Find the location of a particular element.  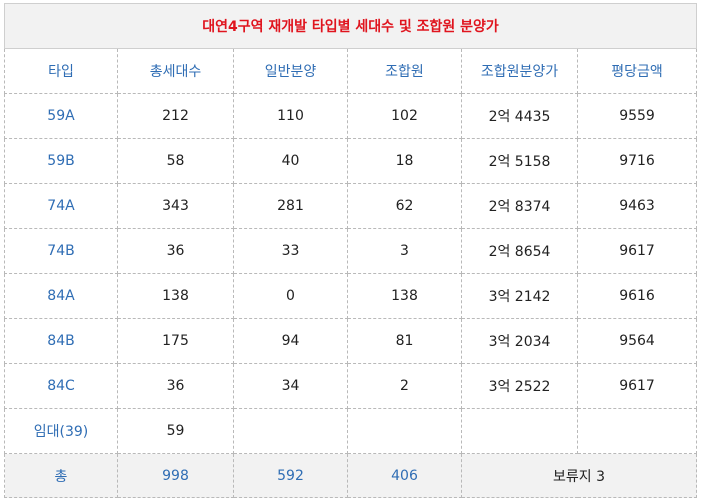

total-row: 총 998 592 406 보류지 3 is located at coordinates (351, 475).